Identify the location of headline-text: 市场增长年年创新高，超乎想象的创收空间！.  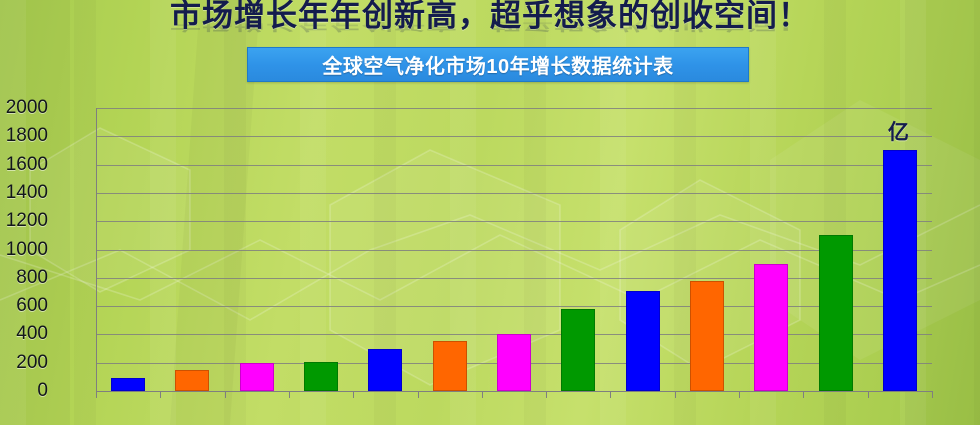
(490, 16).